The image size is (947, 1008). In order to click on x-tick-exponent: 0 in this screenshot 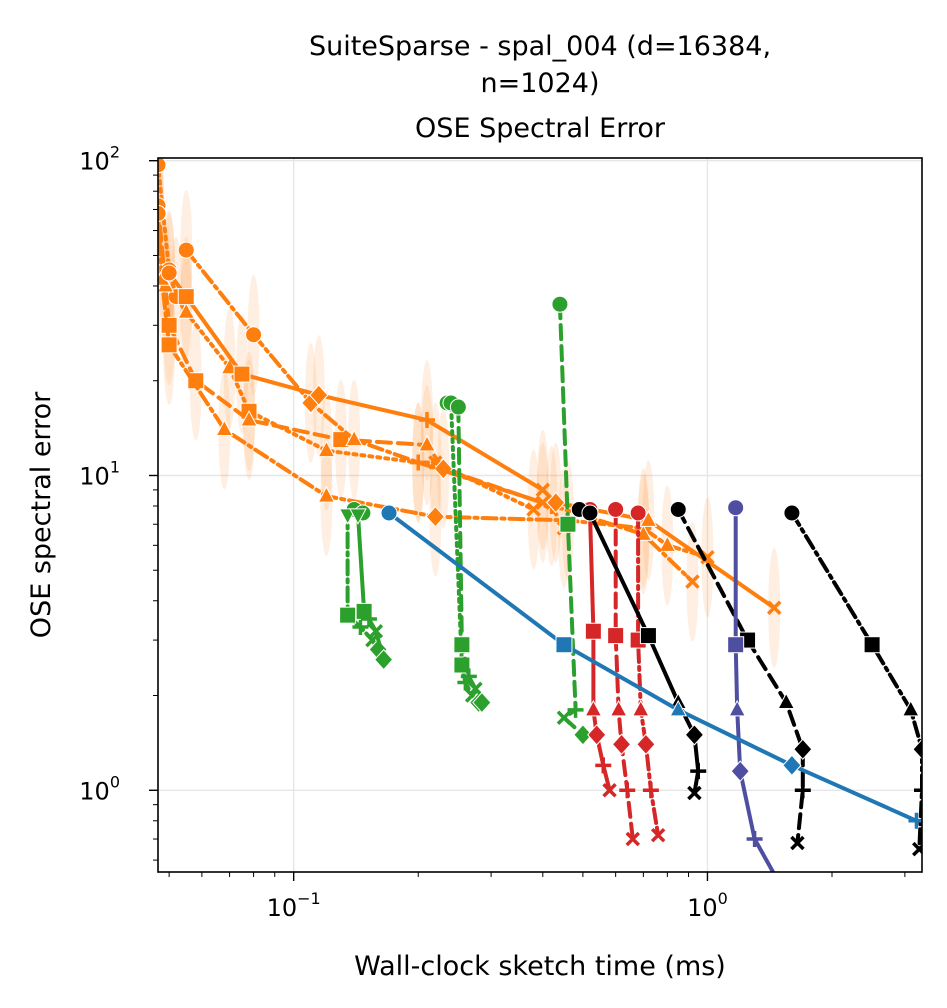, I will do `click(723, 898)`.